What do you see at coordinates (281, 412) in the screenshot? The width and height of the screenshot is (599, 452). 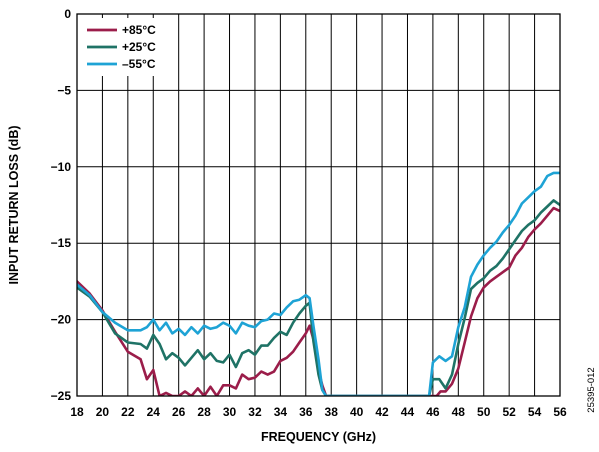 I see `x-tick-label: 34` at bounding box center [281, 412].